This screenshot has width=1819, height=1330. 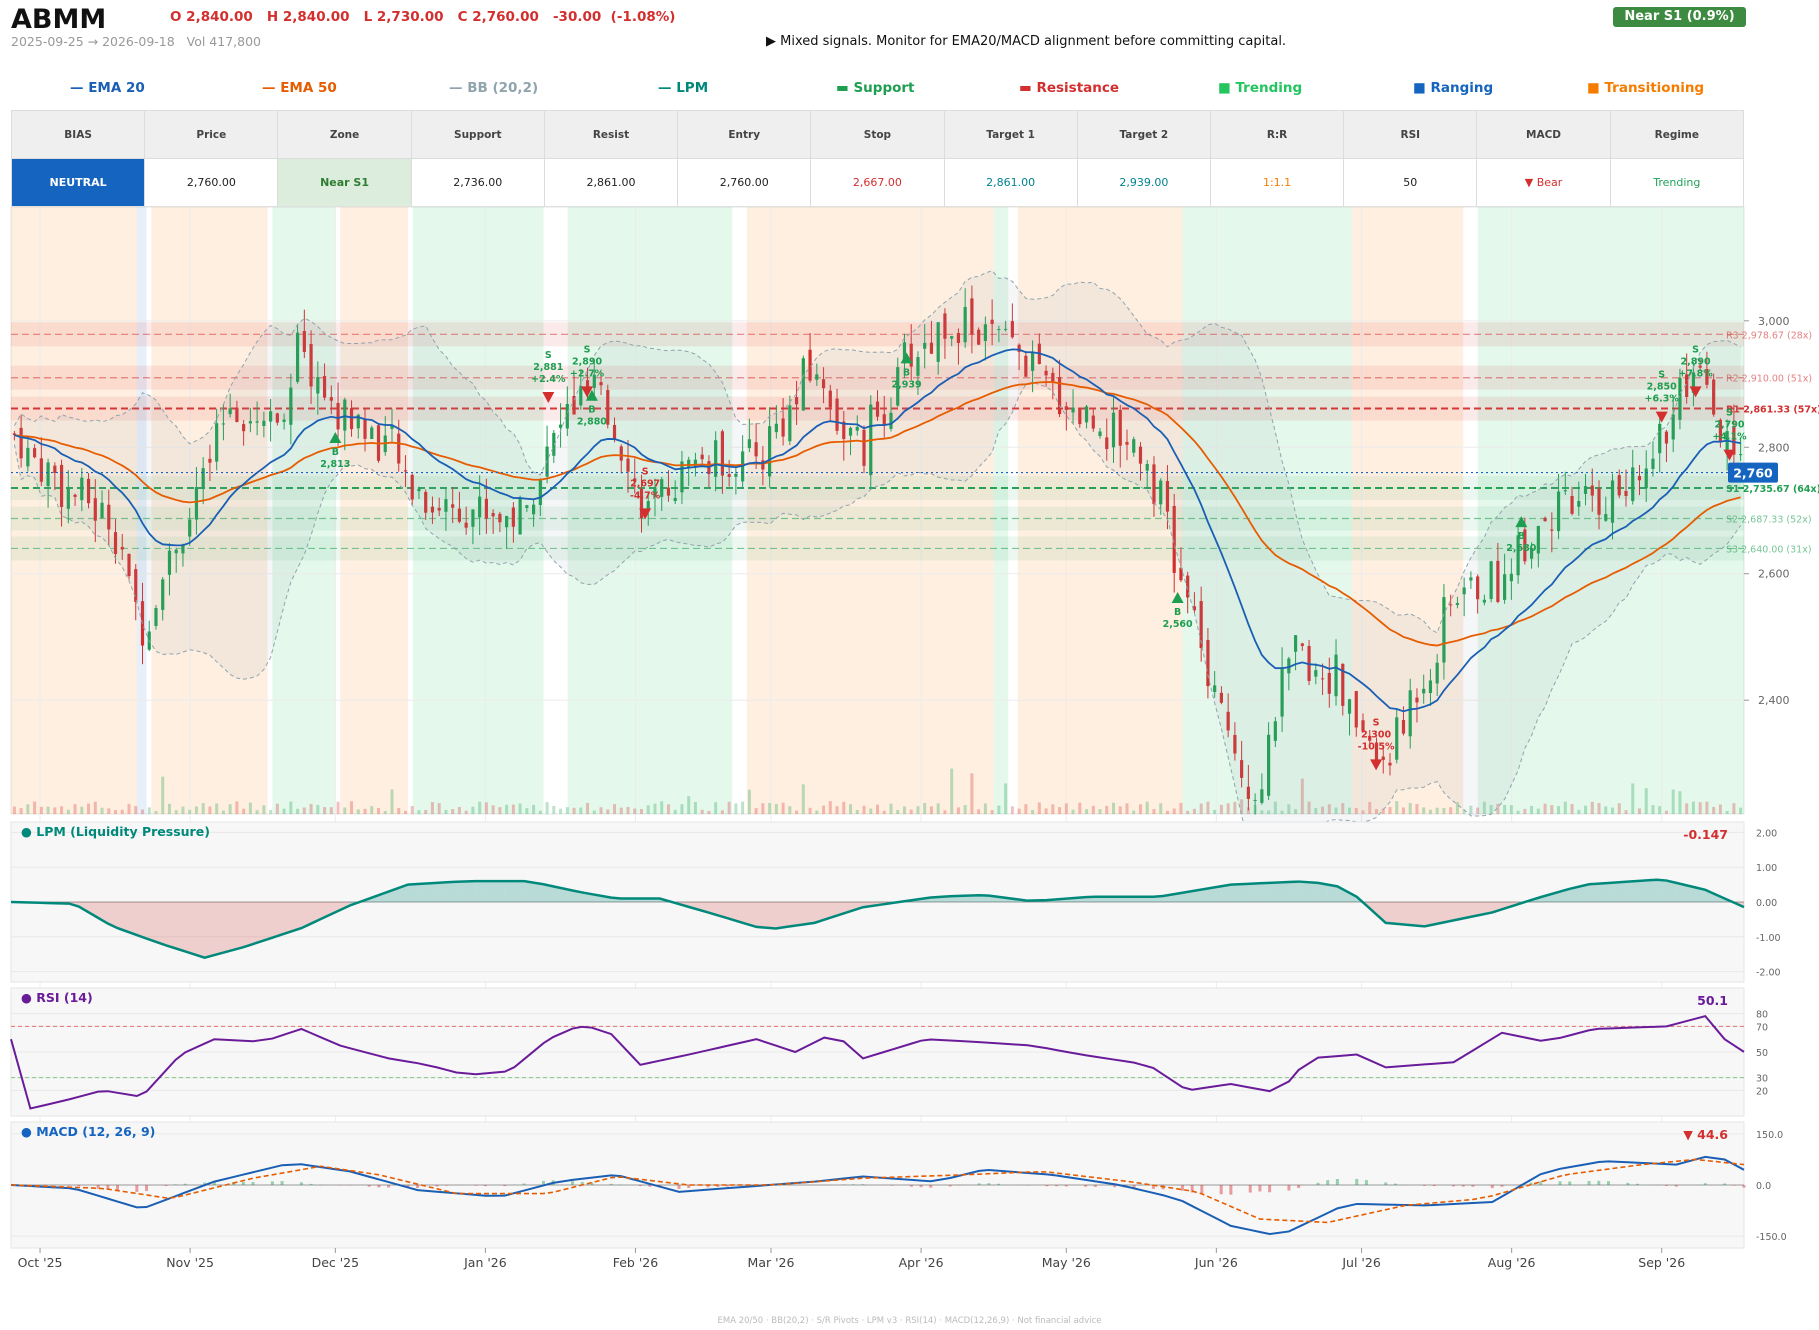 What do you see at coordinates (1277, 182) in the screenshot?
I see `table-value-cell: 1:1.1` at bounding box center [1277, 182].